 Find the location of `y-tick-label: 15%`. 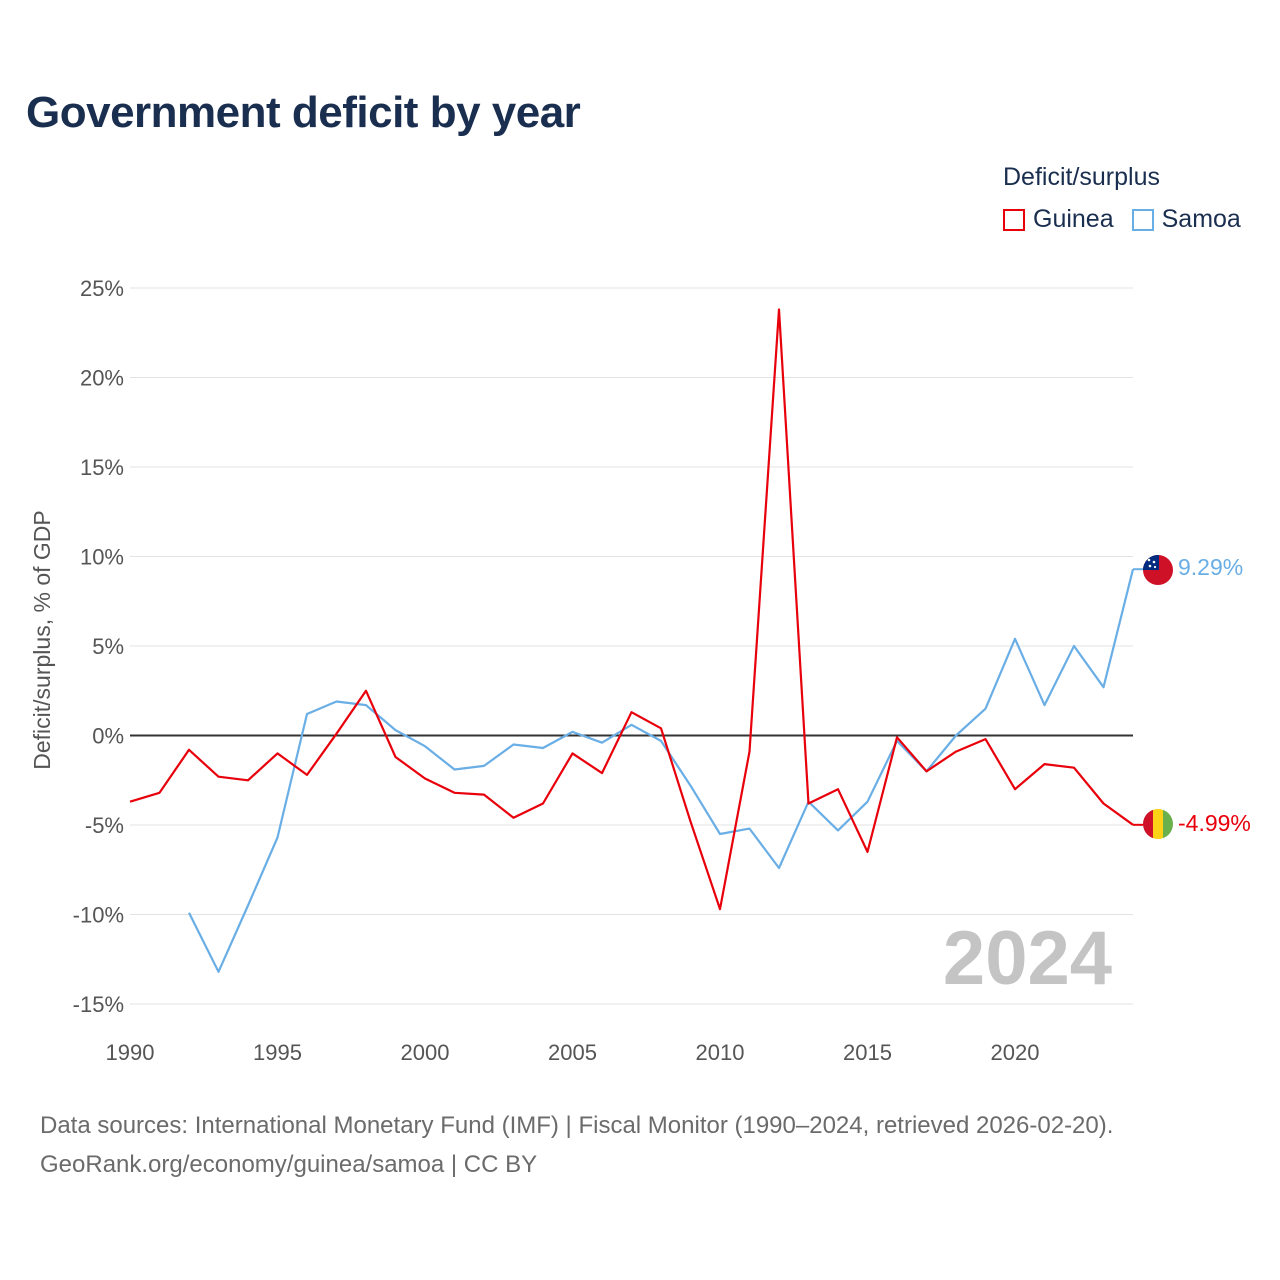

y-tick-label: 15% is located at coordinates (102, 467).